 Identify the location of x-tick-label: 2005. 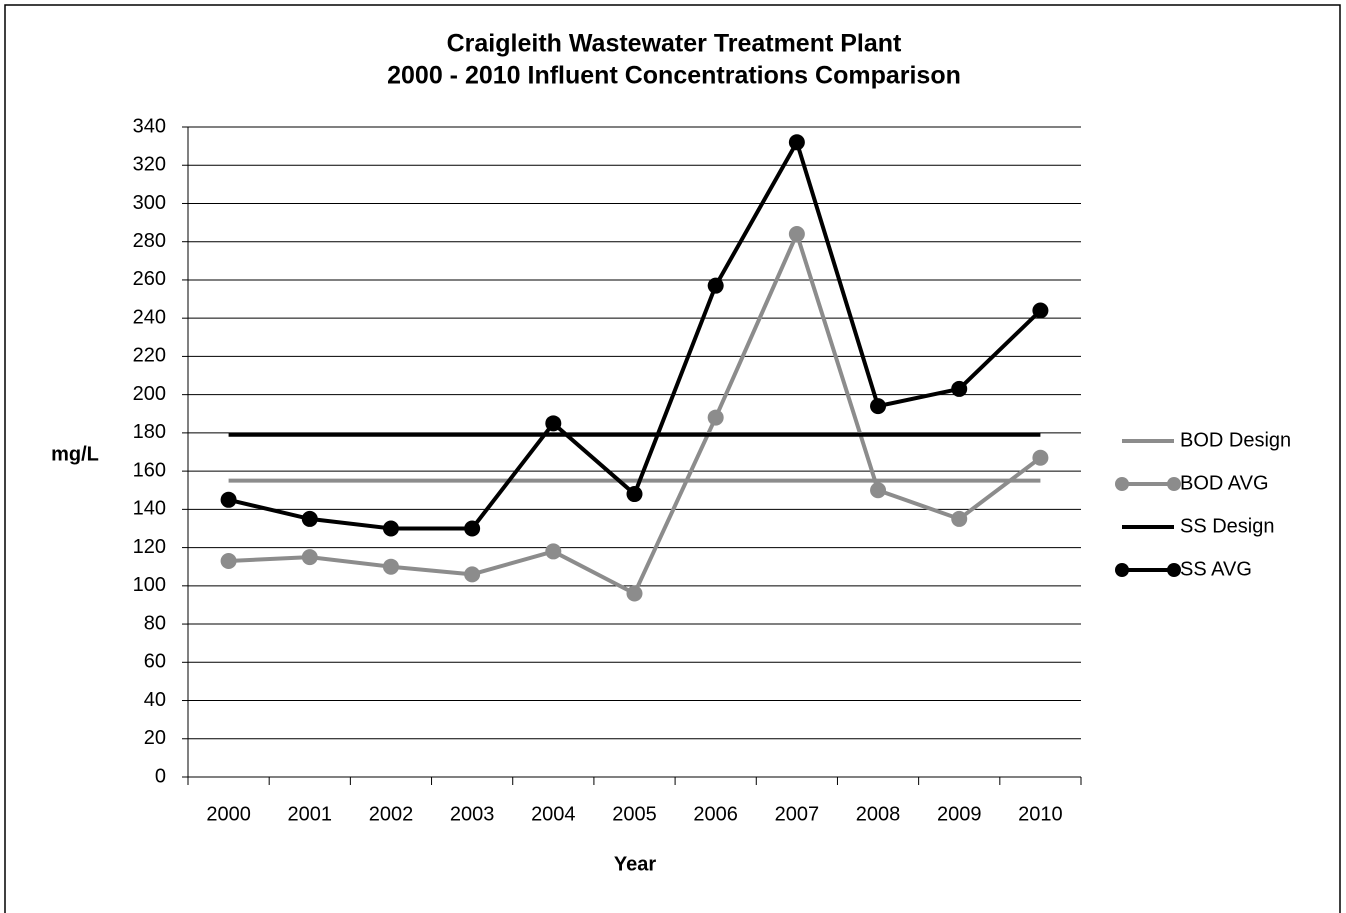
(634, 814).